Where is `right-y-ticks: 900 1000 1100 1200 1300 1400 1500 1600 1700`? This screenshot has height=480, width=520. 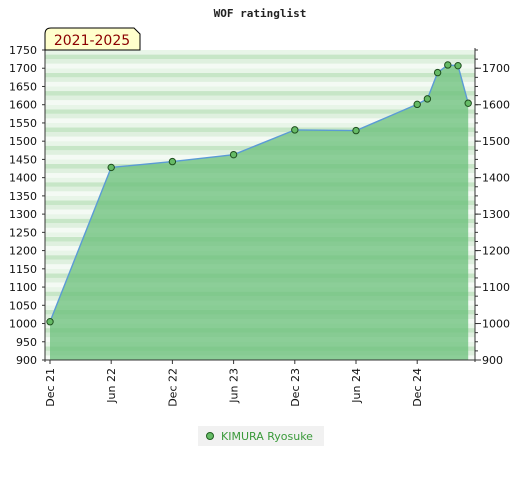
right-y-ticks: 900 1000 1100 1200 1300 1400 1500 1600 1700 is located at coordinates (492, 208).